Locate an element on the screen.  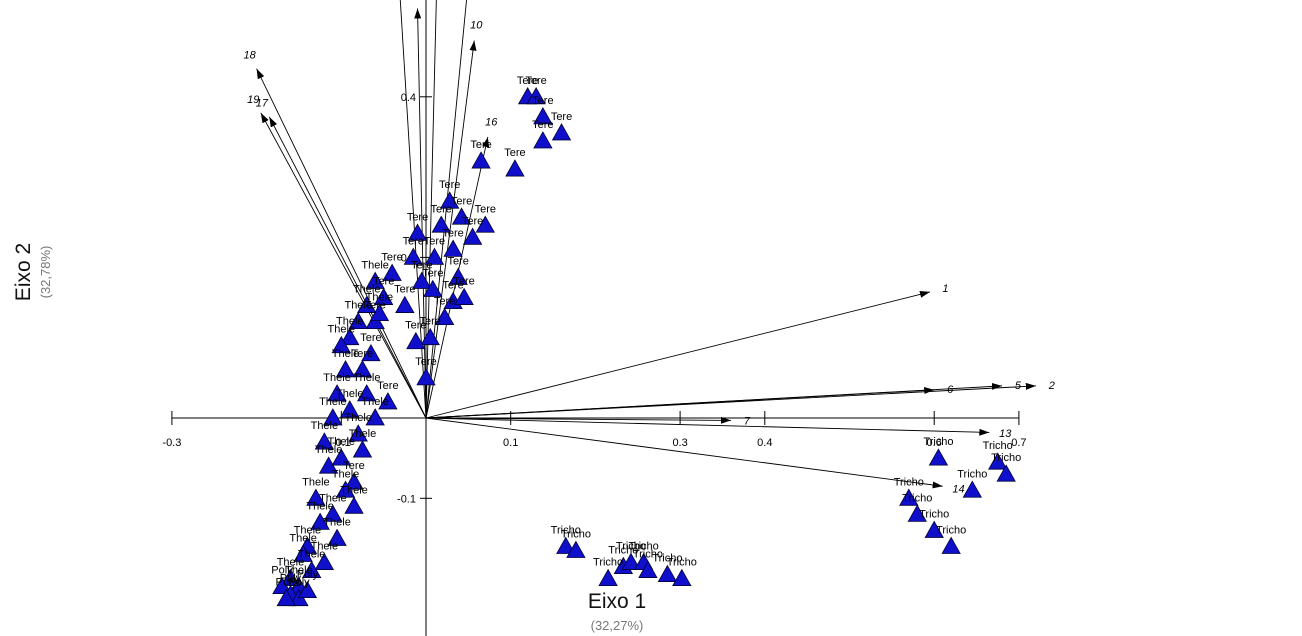
vector-label-19: 19 is located at coordinates (253, 100).